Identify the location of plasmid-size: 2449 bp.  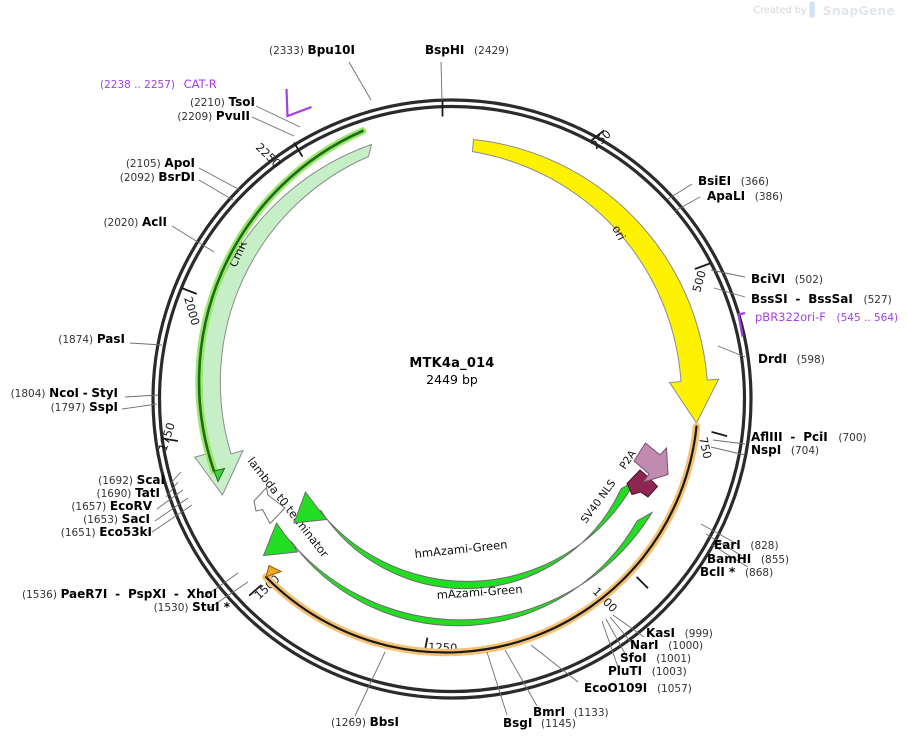
(452, 379).